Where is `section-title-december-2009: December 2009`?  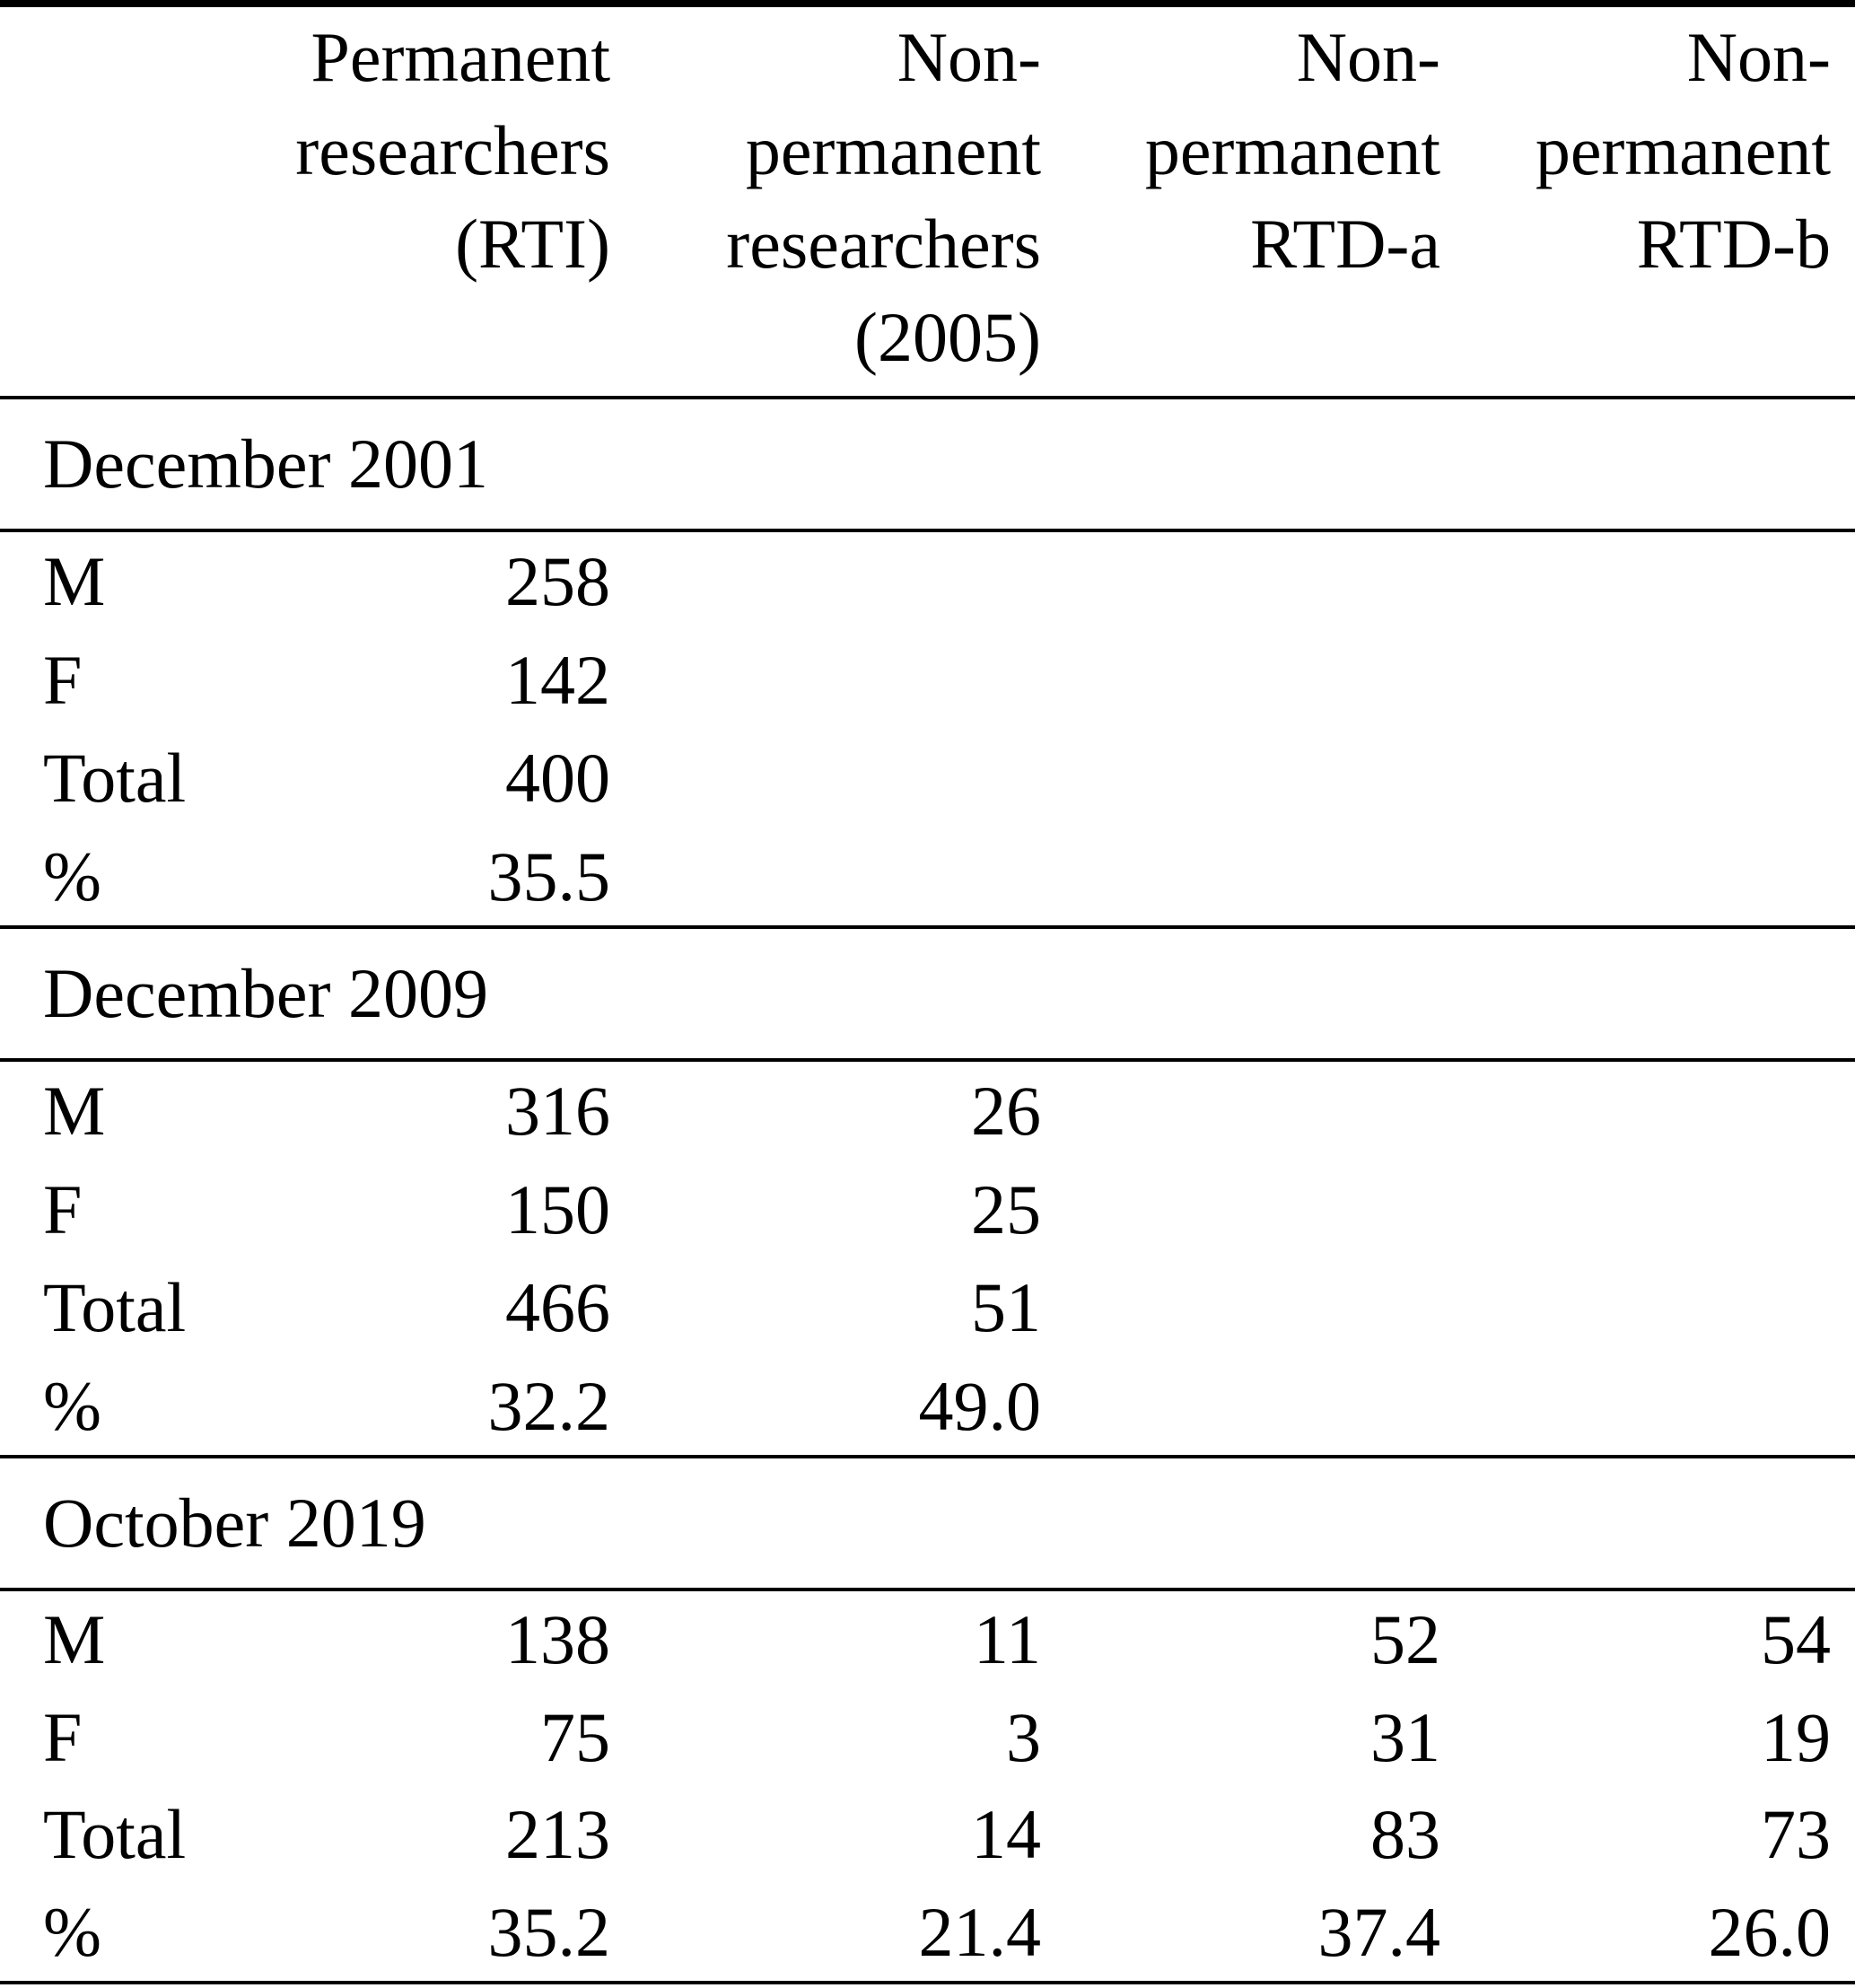 section-title-december-2009: December 2009 is located at coordinates (916, 993).